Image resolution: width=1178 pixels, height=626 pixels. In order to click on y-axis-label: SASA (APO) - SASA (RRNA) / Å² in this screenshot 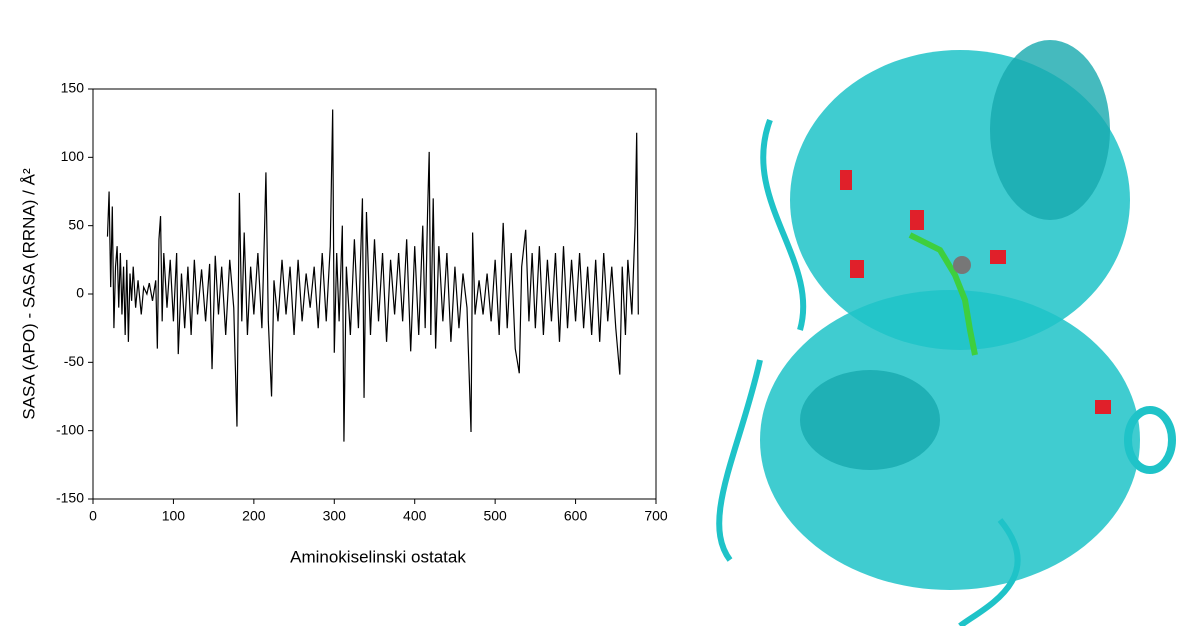, I will do `click(28, 294)`.